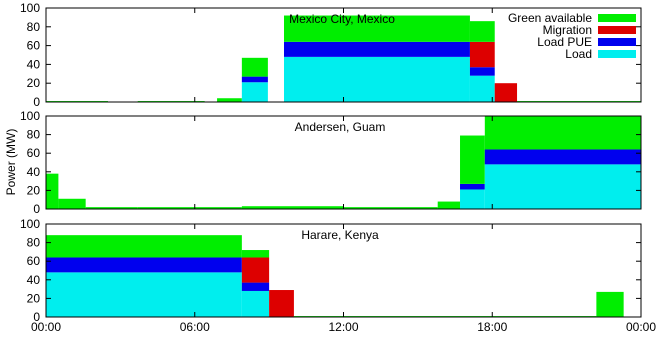  What do you see at coordinates (449, 205) in the screenshot?
I see `bar-green-p2-s7` at bounding box center [449, 205].